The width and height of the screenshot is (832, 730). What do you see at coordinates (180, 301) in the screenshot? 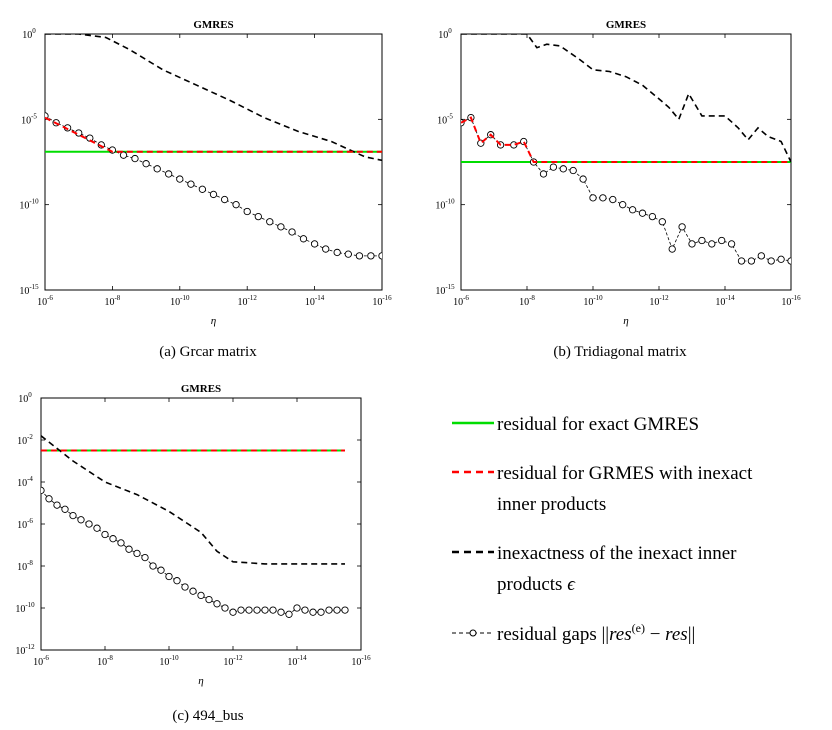
I see `x-tick-label-a-2: 10-10` at bounding box center [180, 301].